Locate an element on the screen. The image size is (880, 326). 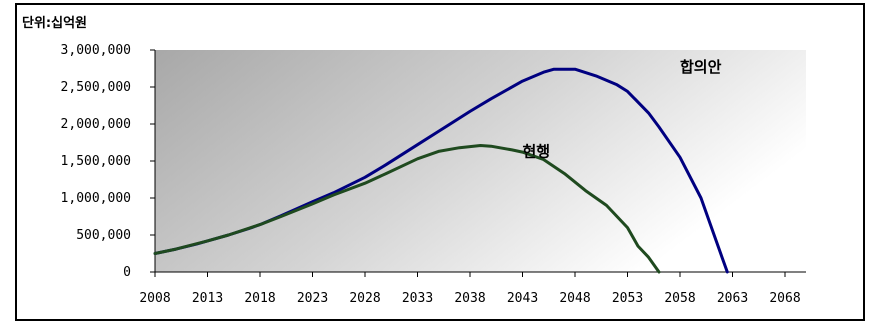
x-tick-label: 2053 is located at coordinates (627, 298).